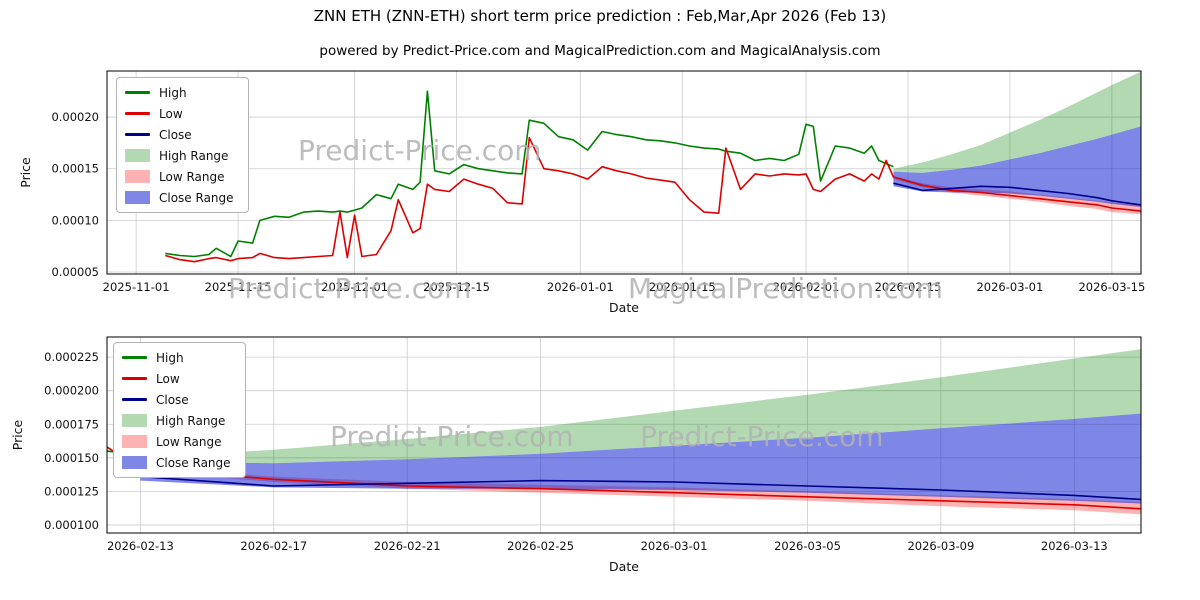  I want to click on svg-text: 0.000225, so click(71, 357).